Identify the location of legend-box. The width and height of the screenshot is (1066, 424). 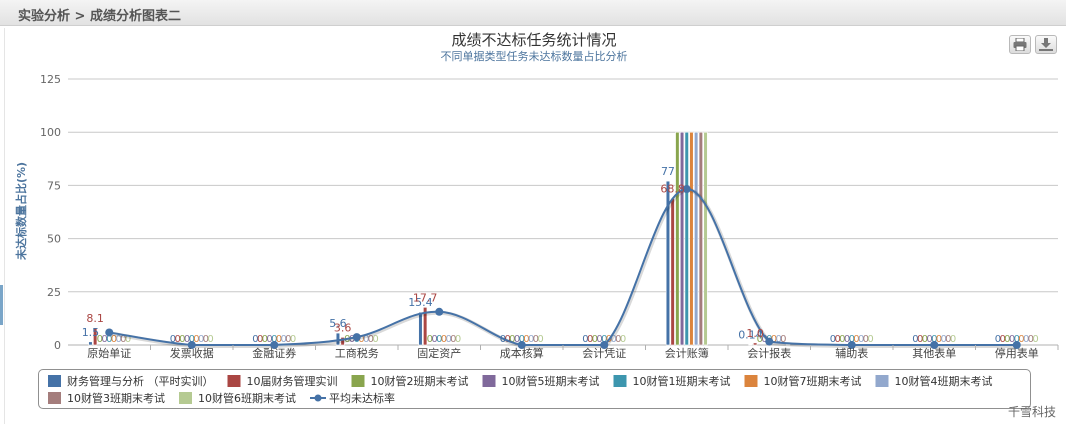
(534, 389).